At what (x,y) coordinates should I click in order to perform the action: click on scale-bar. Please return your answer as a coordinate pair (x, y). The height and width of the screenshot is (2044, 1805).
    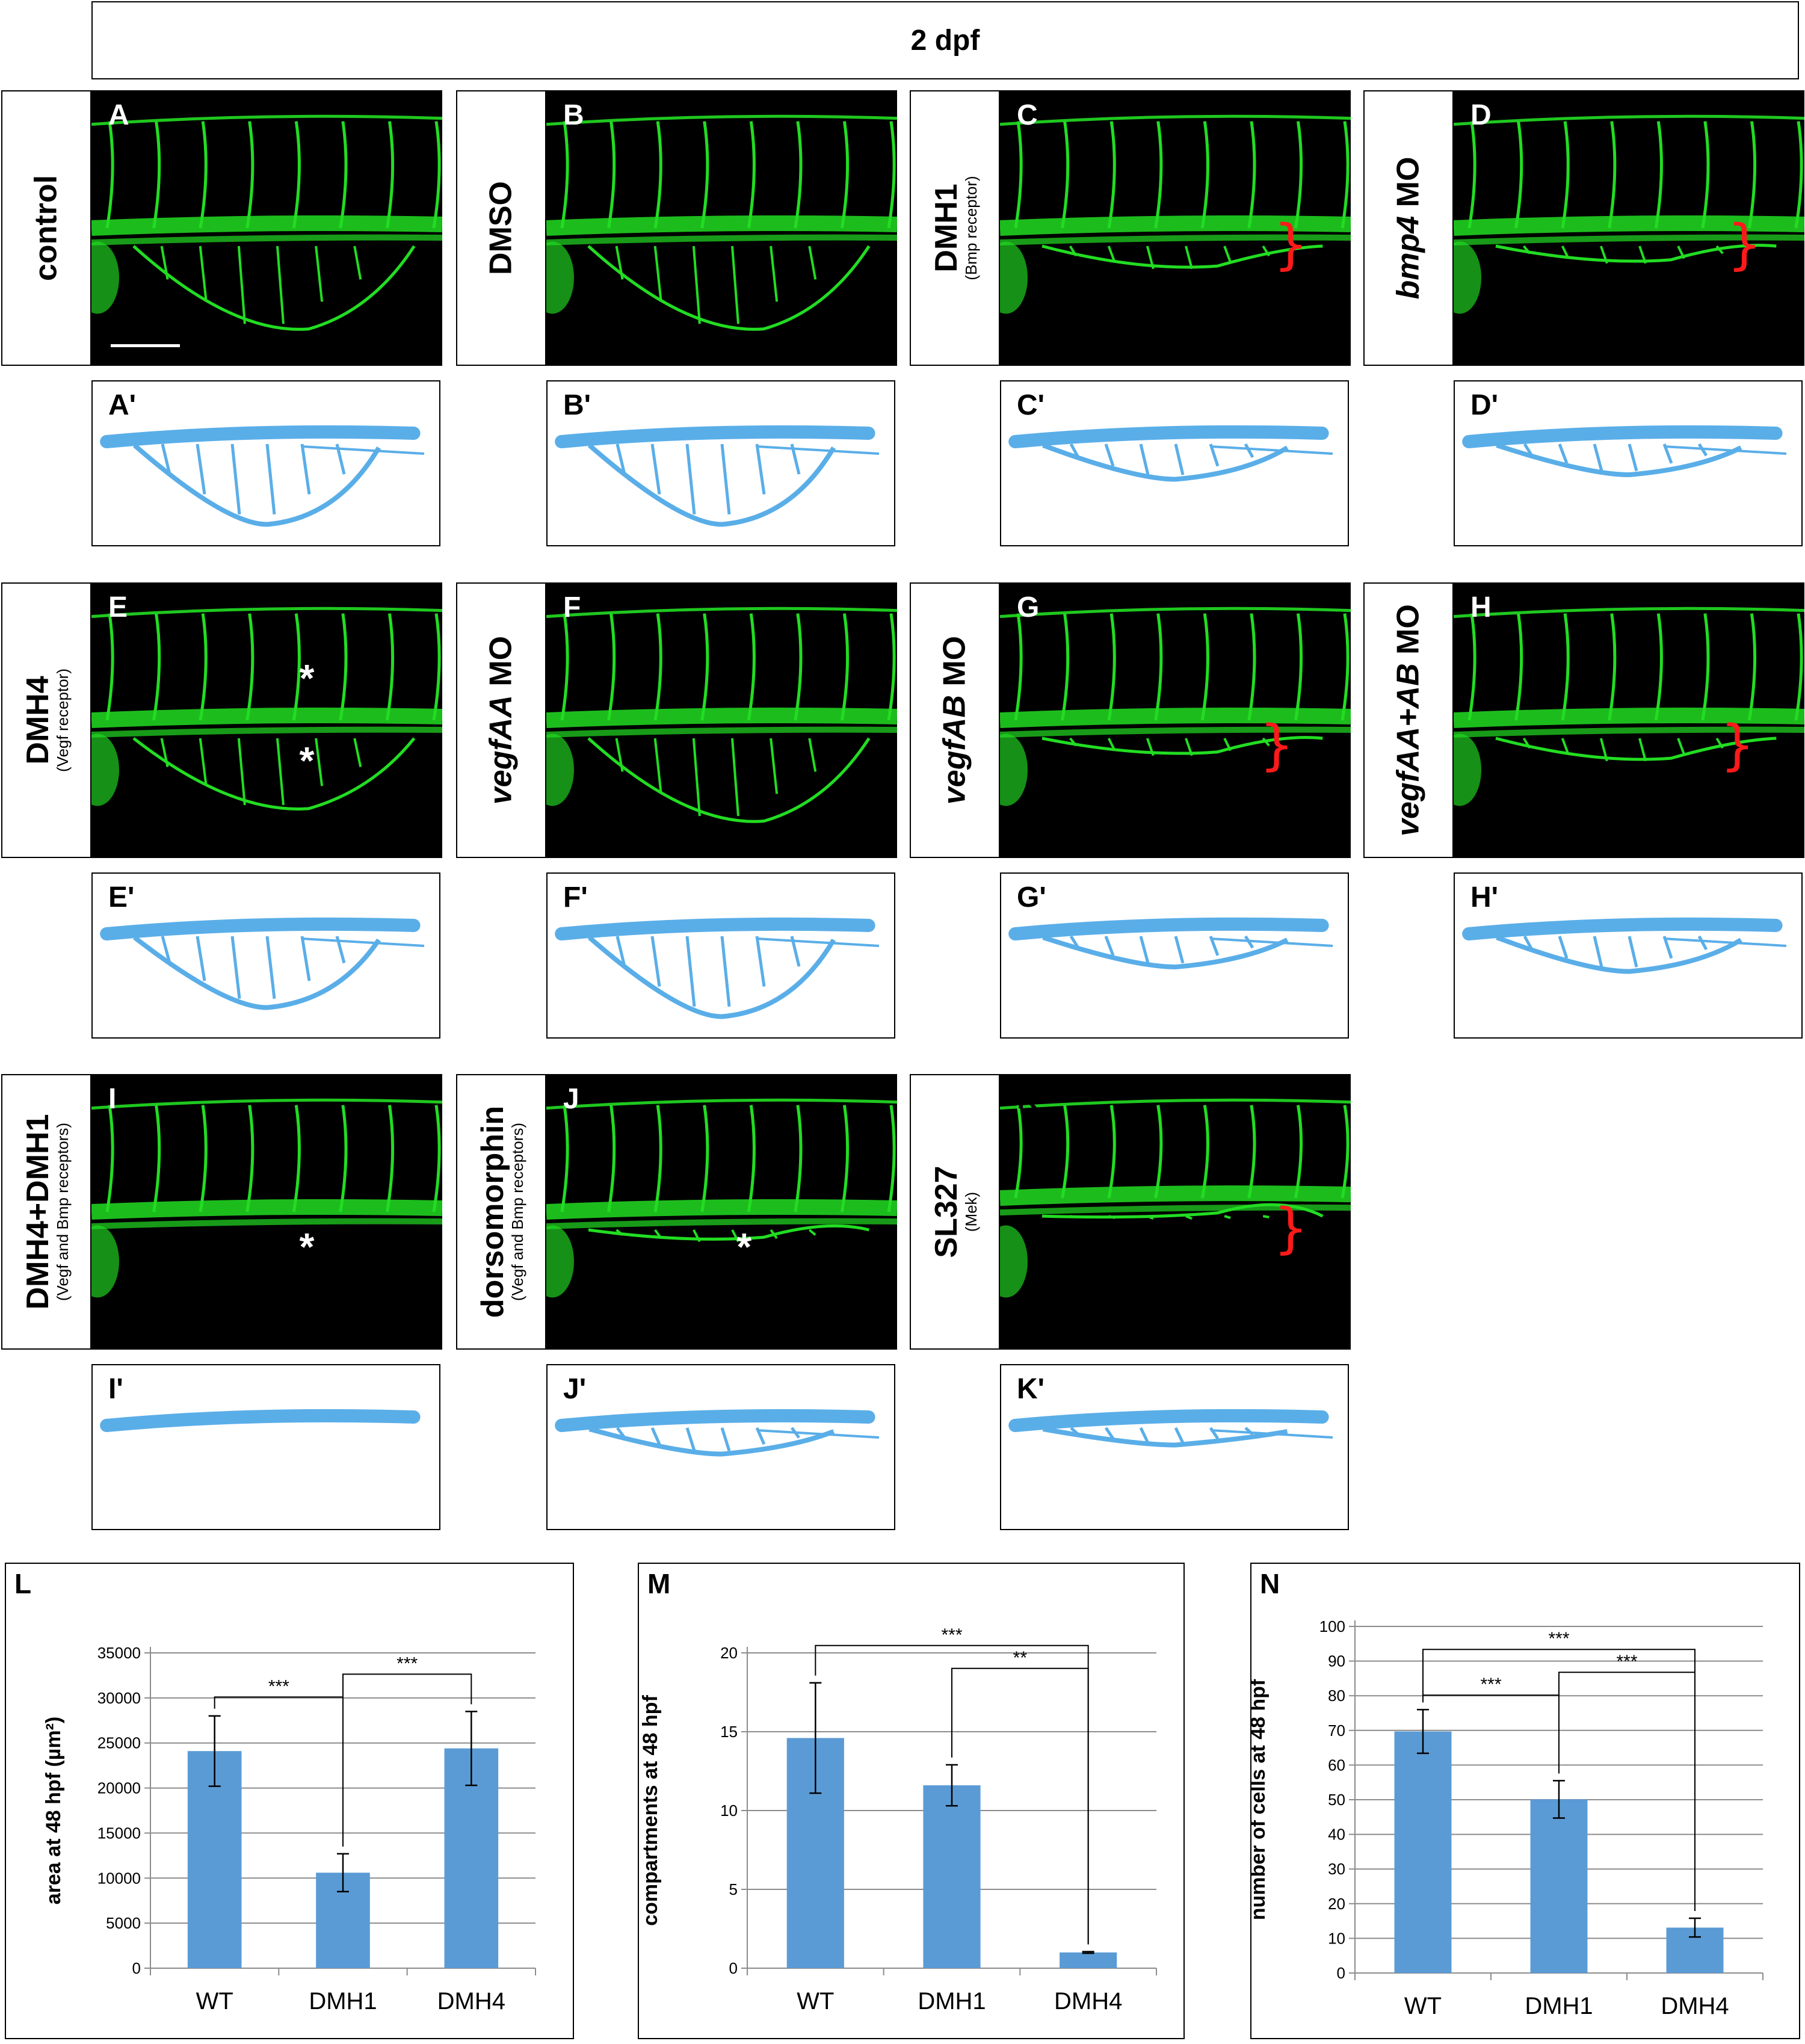
    Looking at the image, I should click on (145, 346).